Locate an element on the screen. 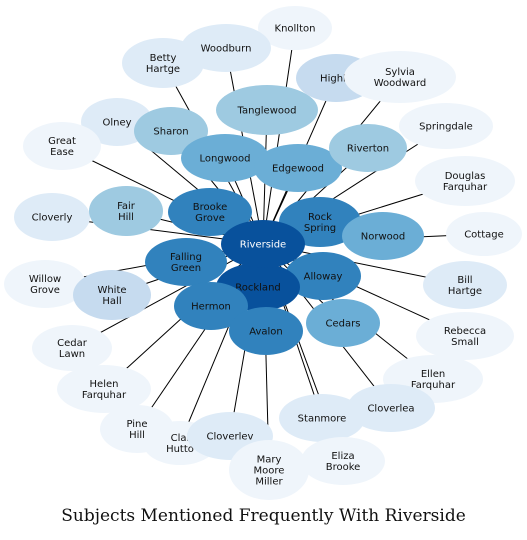 The width and height of the screenshot is (527, 540). node-rebecca-small: Rebecca Small is located at coordinates (465, 336).